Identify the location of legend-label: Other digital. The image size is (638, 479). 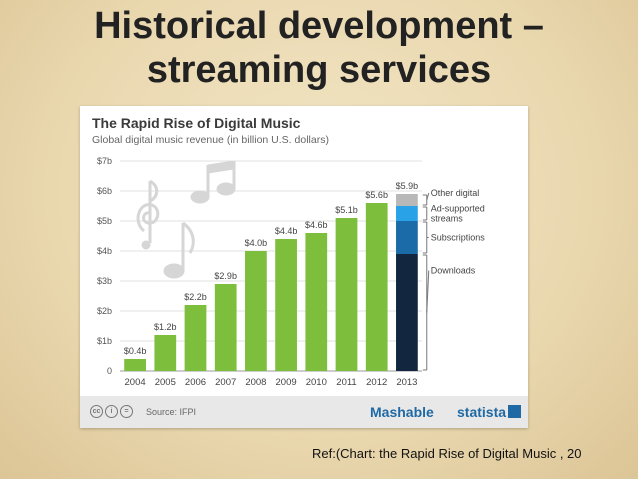
(455, 193).